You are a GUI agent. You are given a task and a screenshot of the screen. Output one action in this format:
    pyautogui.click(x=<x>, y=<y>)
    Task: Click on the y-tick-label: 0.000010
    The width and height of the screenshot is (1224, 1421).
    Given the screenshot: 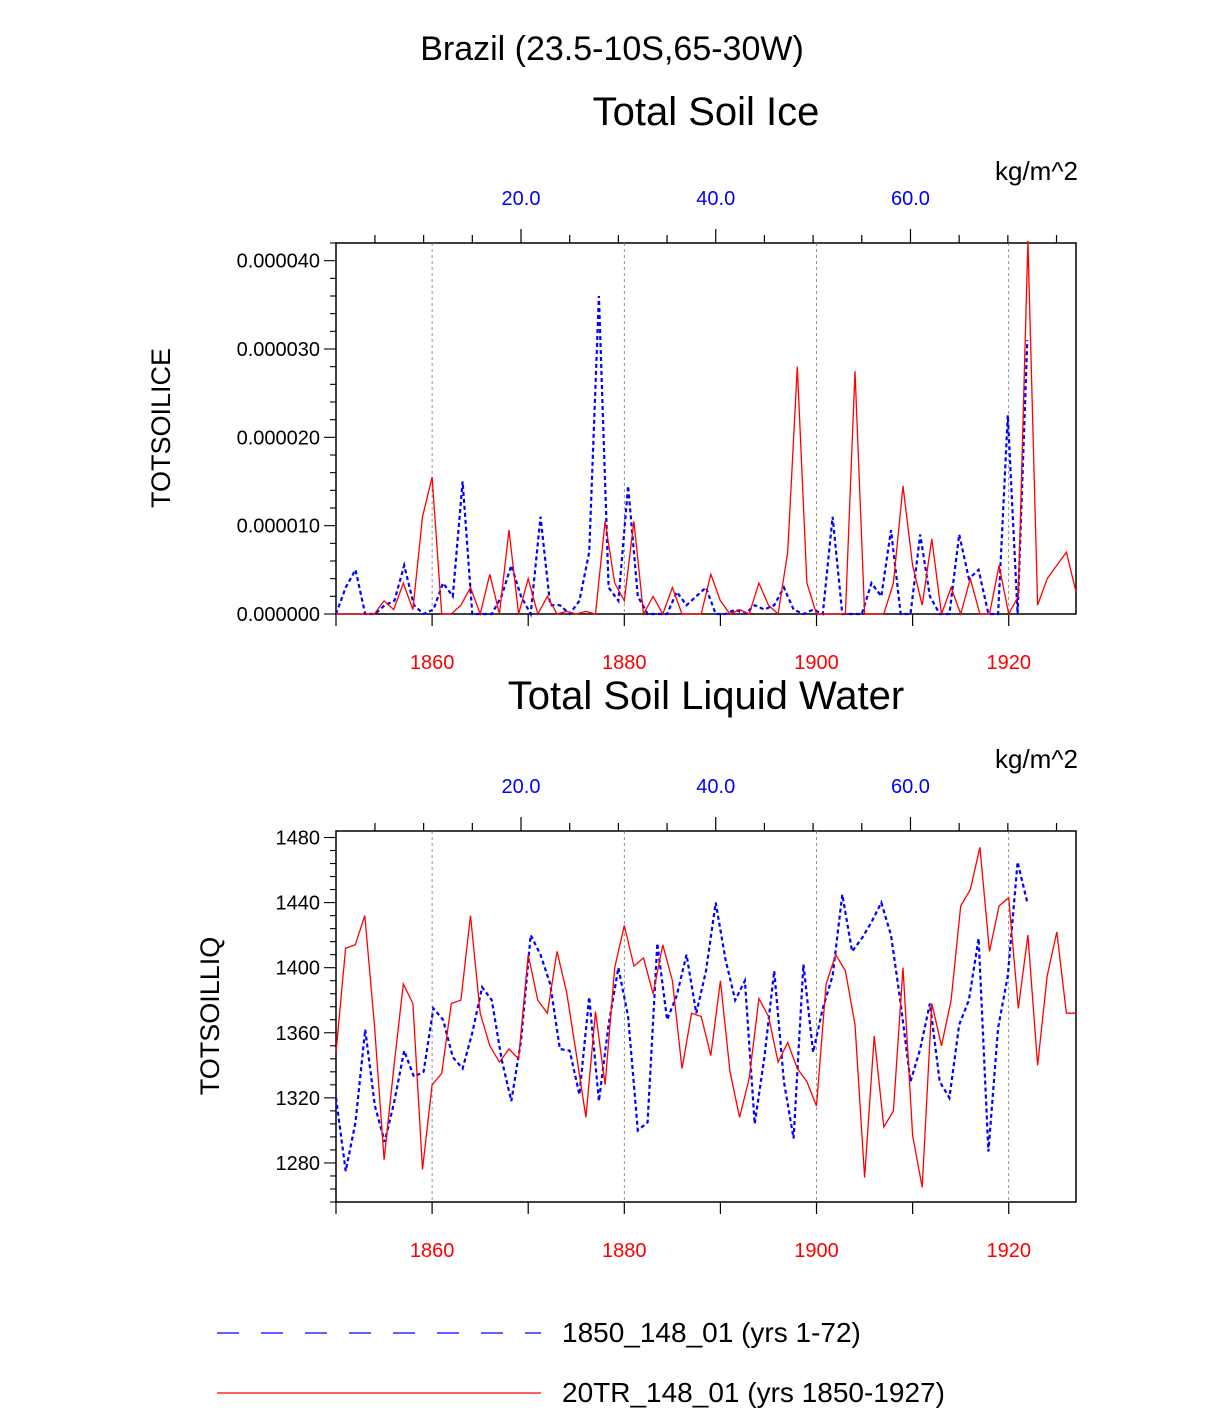 What is the action you would take?
    pyautogui.click(x=278, y=527)
    